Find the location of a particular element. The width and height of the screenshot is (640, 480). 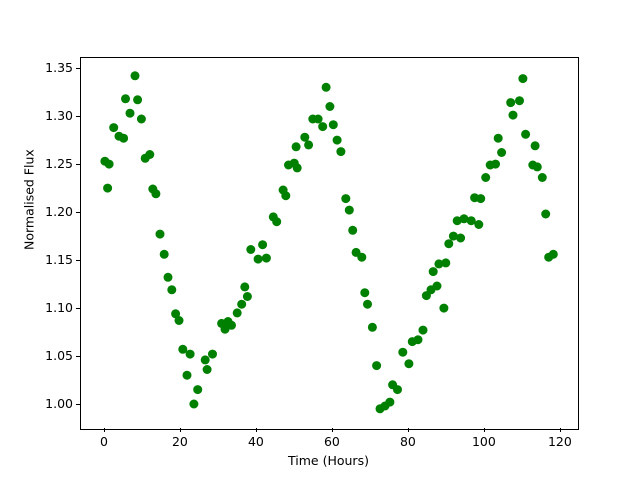

x-tick-label: 40 is located at coordinates (255, 441).